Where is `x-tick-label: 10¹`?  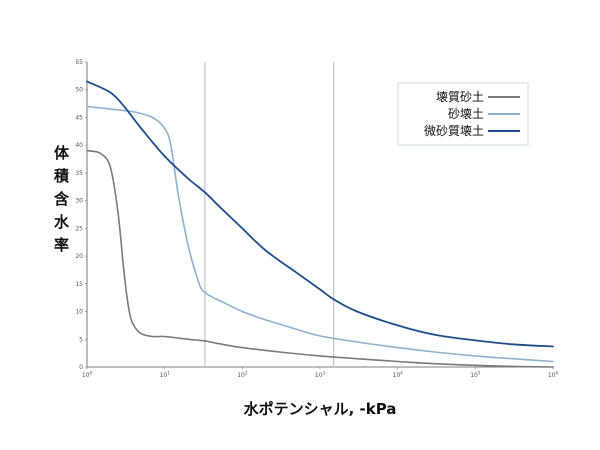 x-tick-label: 10¹ is located at coordinates (165, 375).